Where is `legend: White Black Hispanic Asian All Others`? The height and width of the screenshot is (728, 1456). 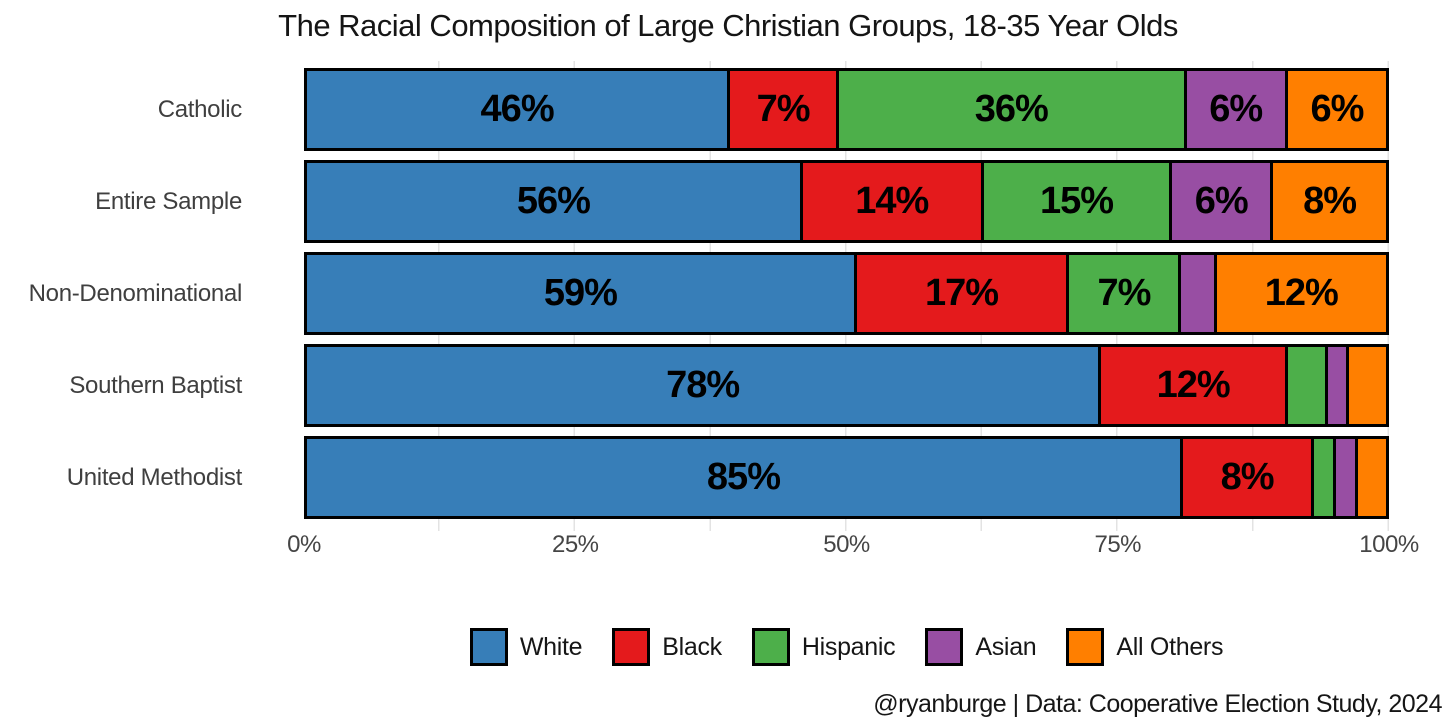 legend: White Black Hispanic Asian All Others is located at coordinates (846, 647).